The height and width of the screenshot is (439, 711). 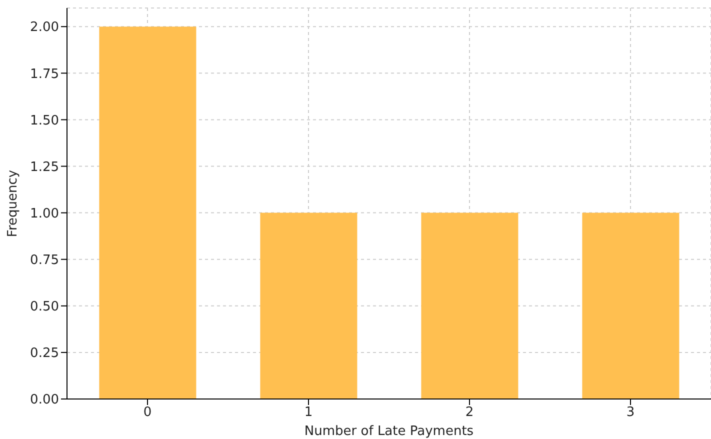 What do you see at coordinates (389, 431) in the screenshot?
I see `x-axis-title: Number of Late Payments` at bounding box center [389, 431].